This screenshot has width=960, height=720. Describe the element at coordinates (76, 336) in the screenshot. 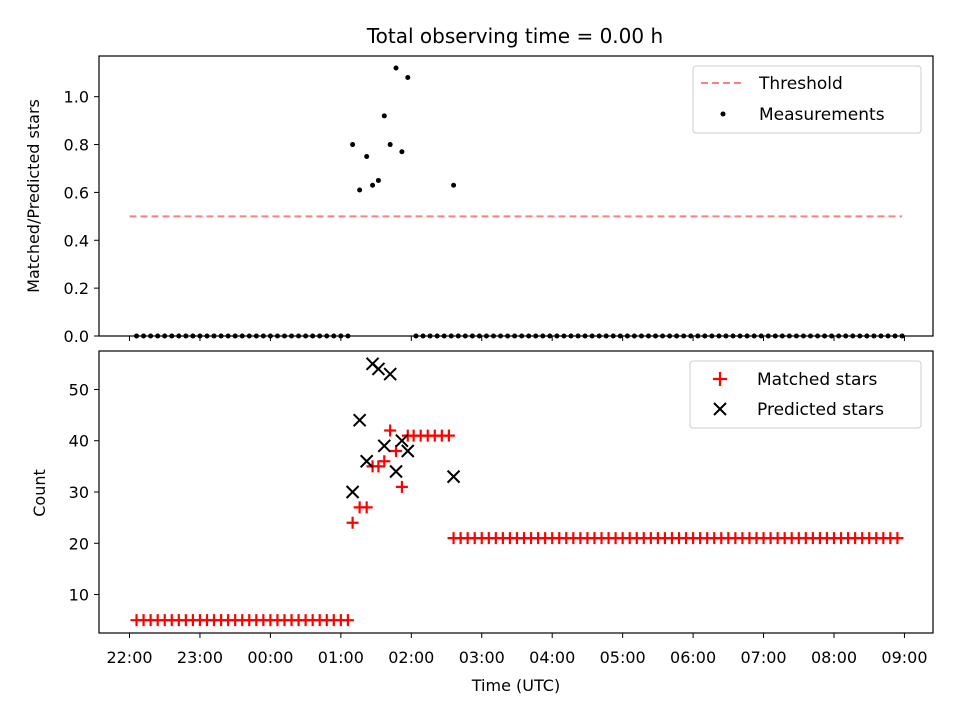

I see `ratio-y-tick-label: 0.0` at that location.